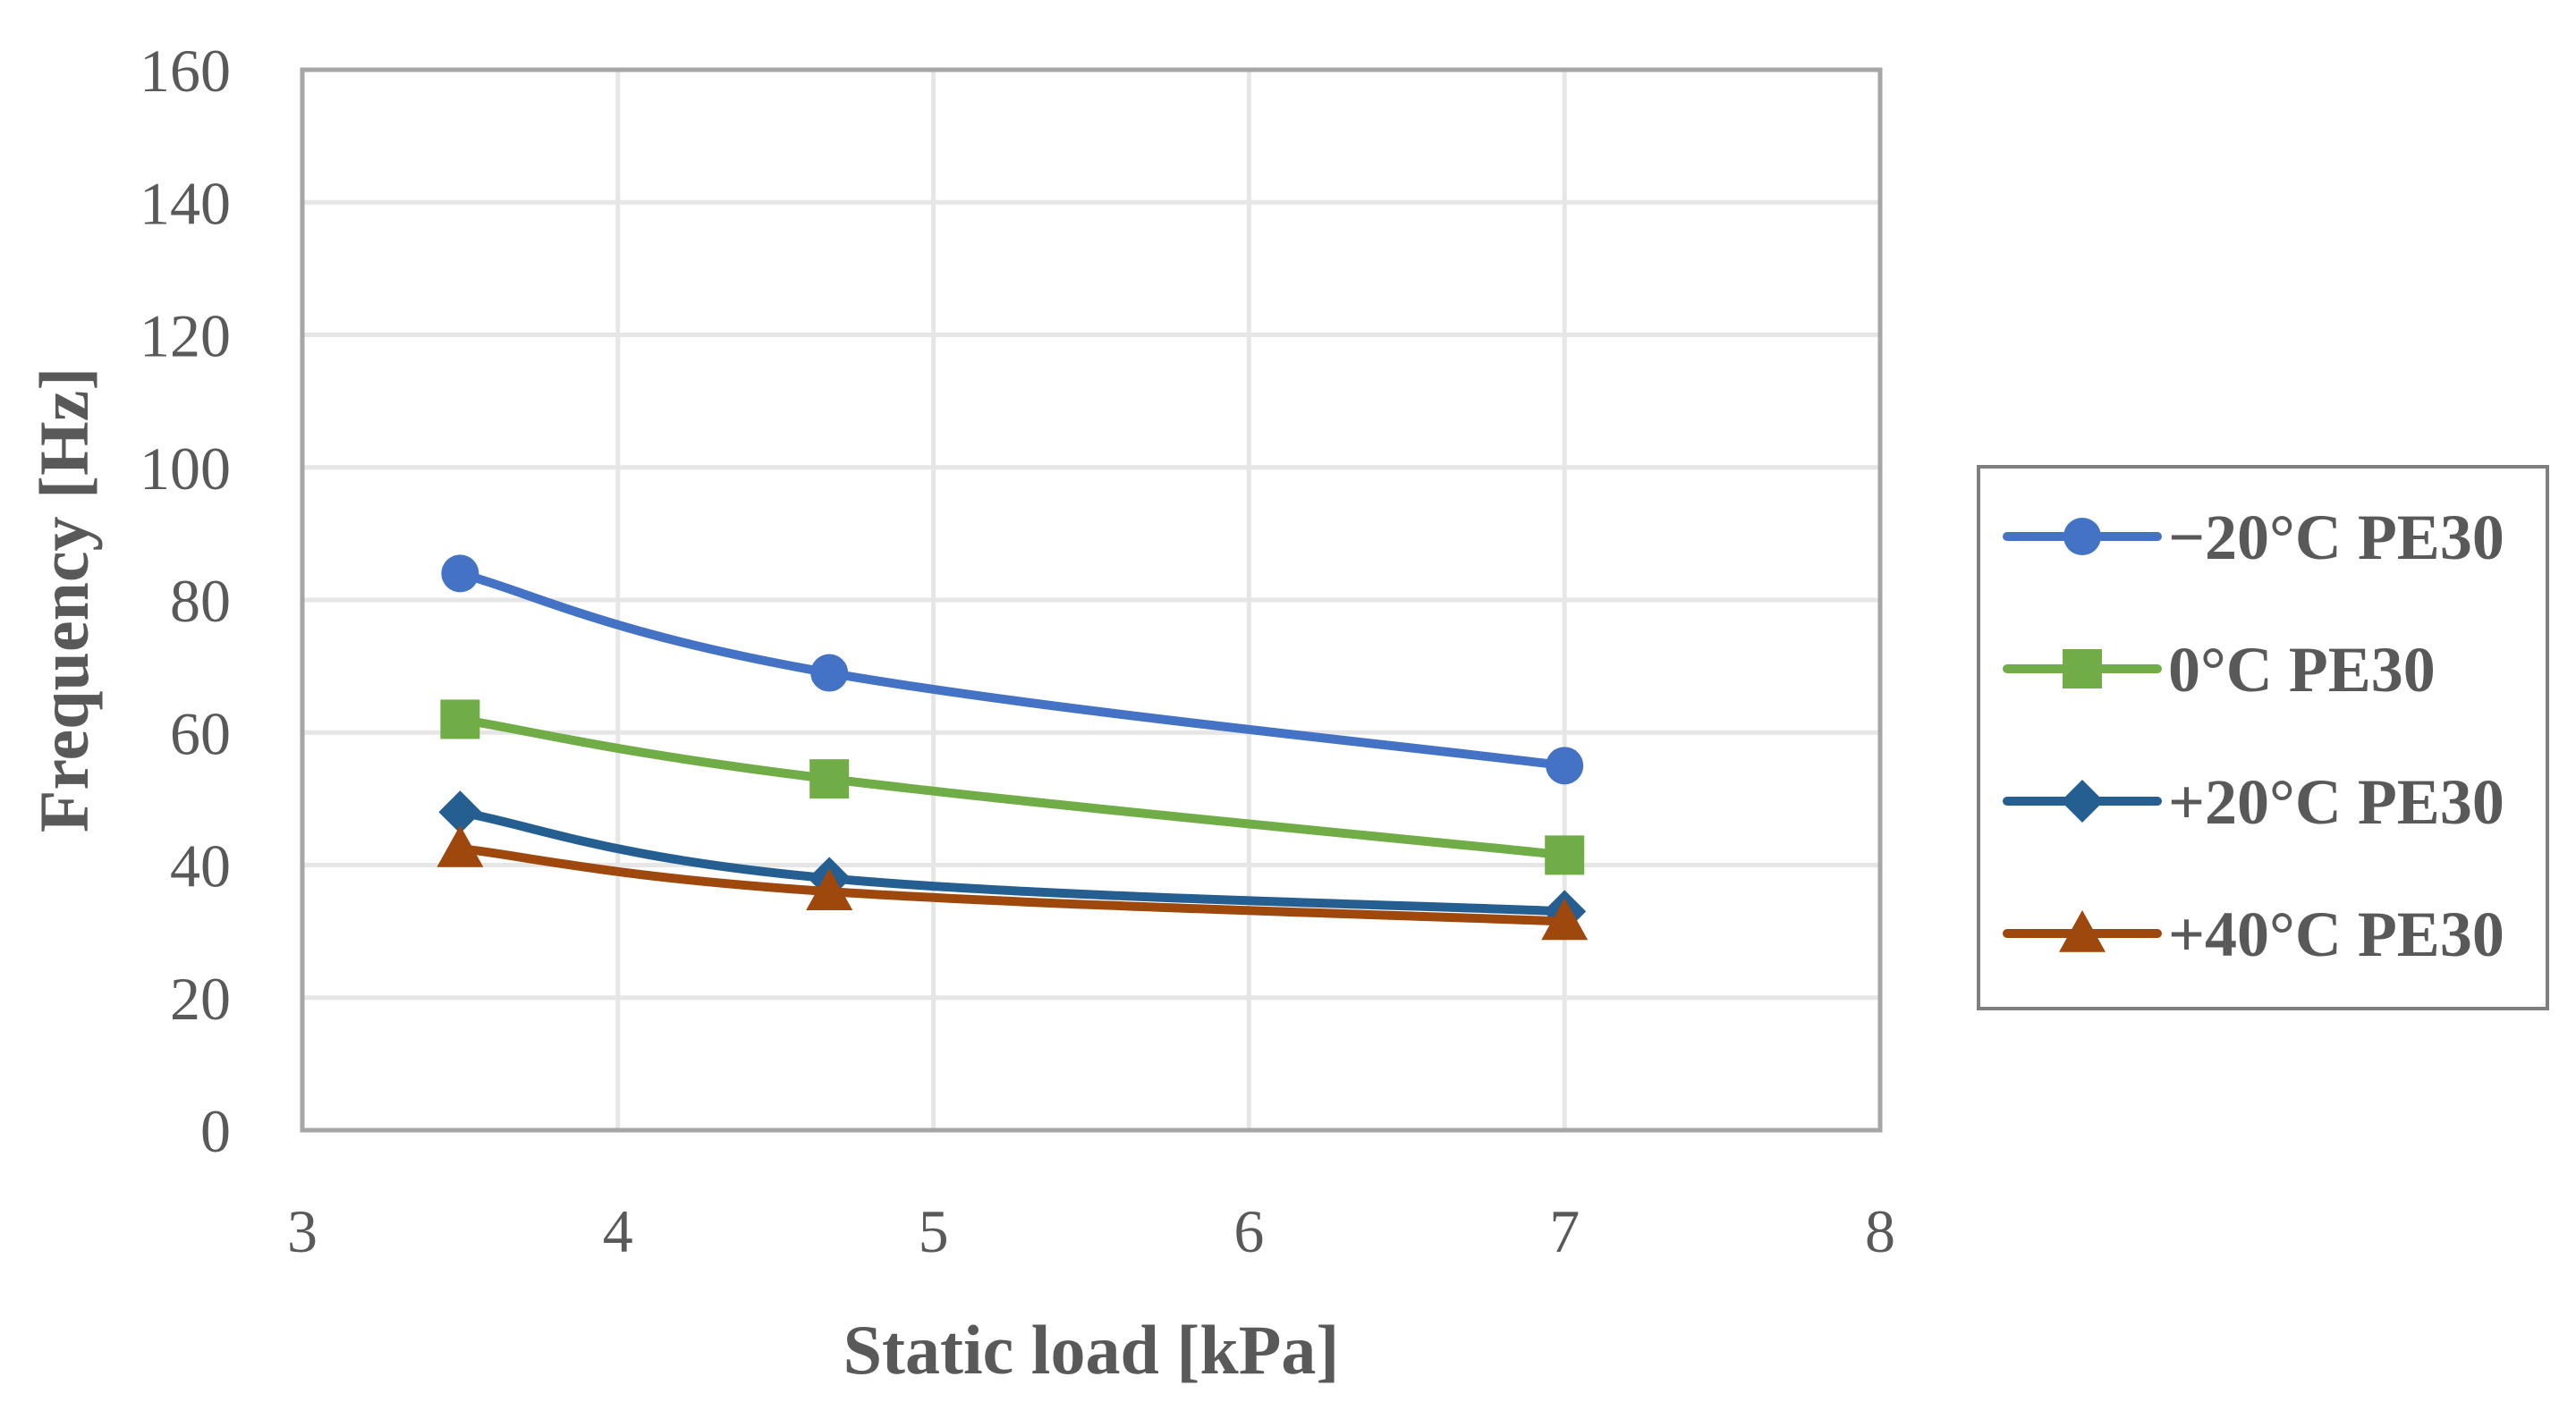 Image resolution: width=2576 pixels, height=1402 pixels. Describe the element at coordinates (64, 600) in the screenshot. I see `y-axis-title: Frequency [Hz]` at that location.